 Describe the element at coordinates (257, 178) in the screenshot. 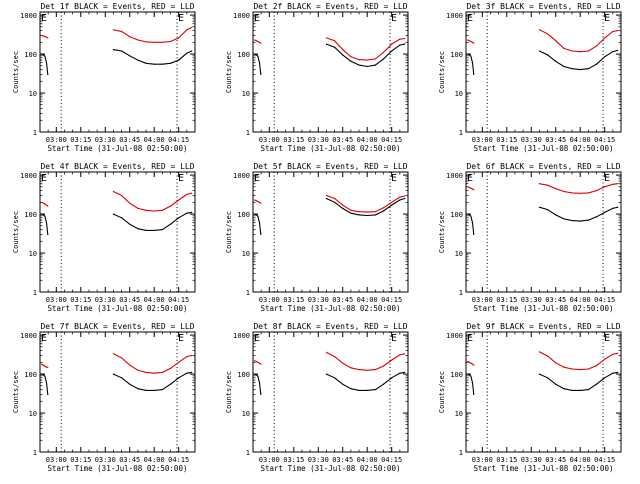

I see `flag-label-left: E` at that location.